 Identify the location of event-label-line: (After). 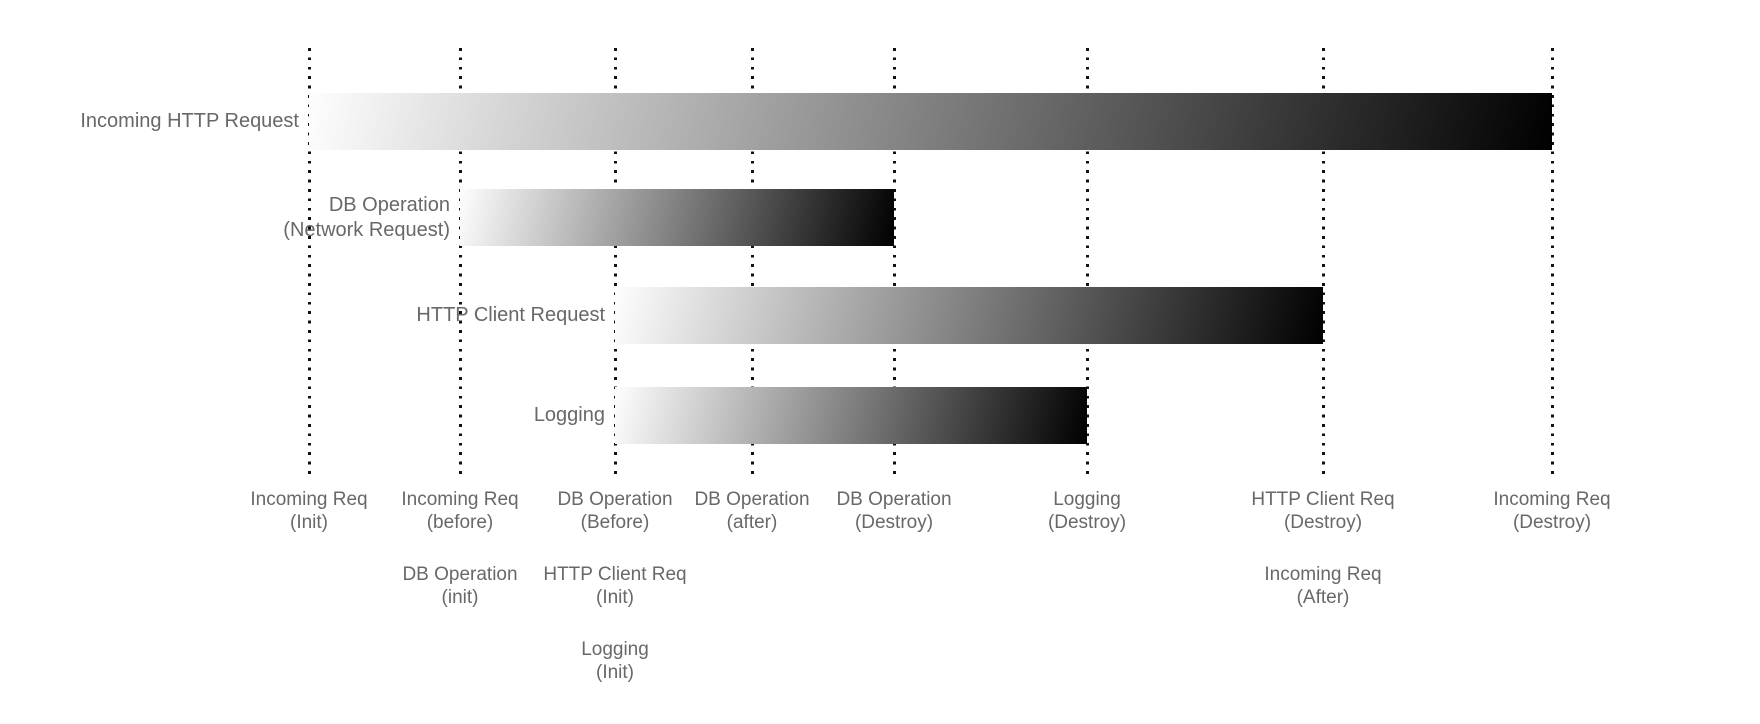
(1323, 597).